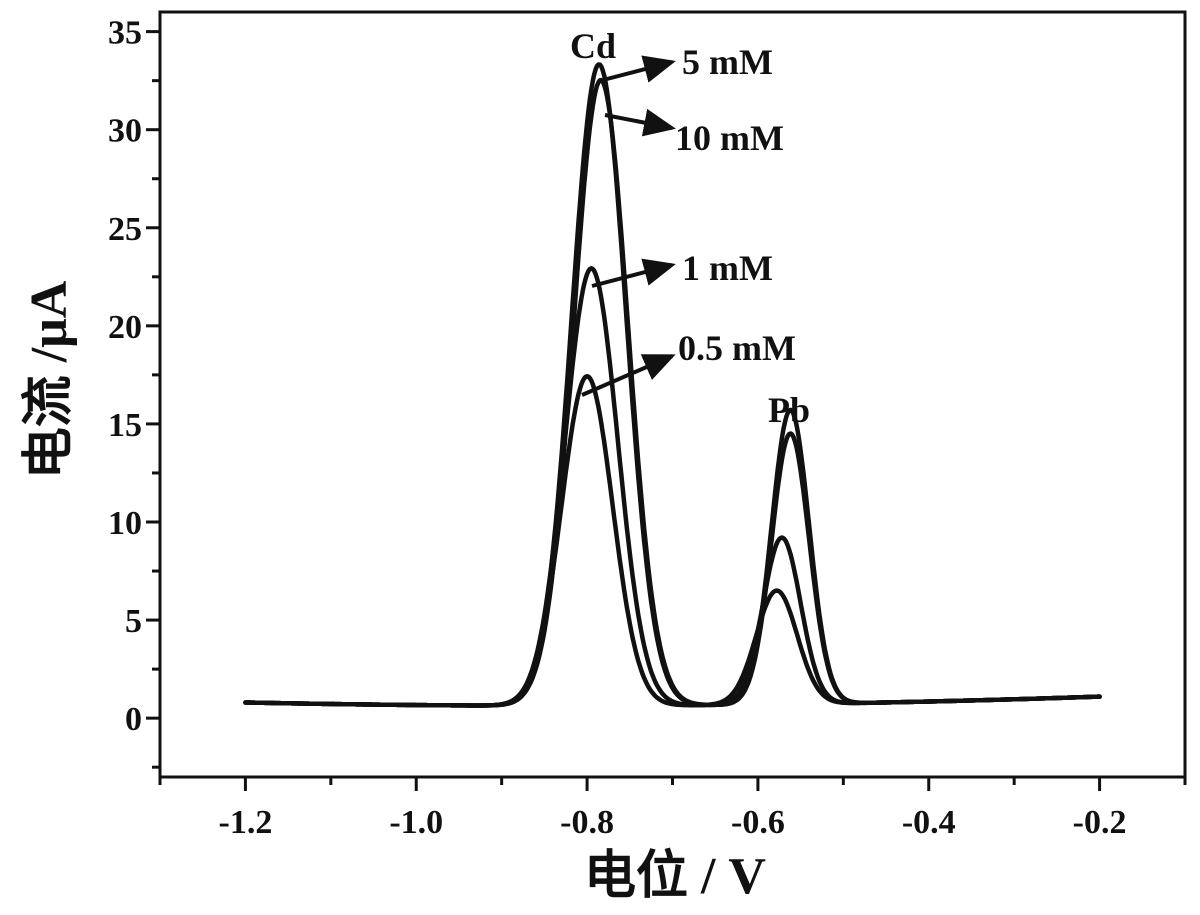 The height and width of the screenshot is (915, 1200). What do you see at coordinates (587, 822) in the screenshot?
I see `x-tick-label: -0.8` at bounding box center [587, 822].